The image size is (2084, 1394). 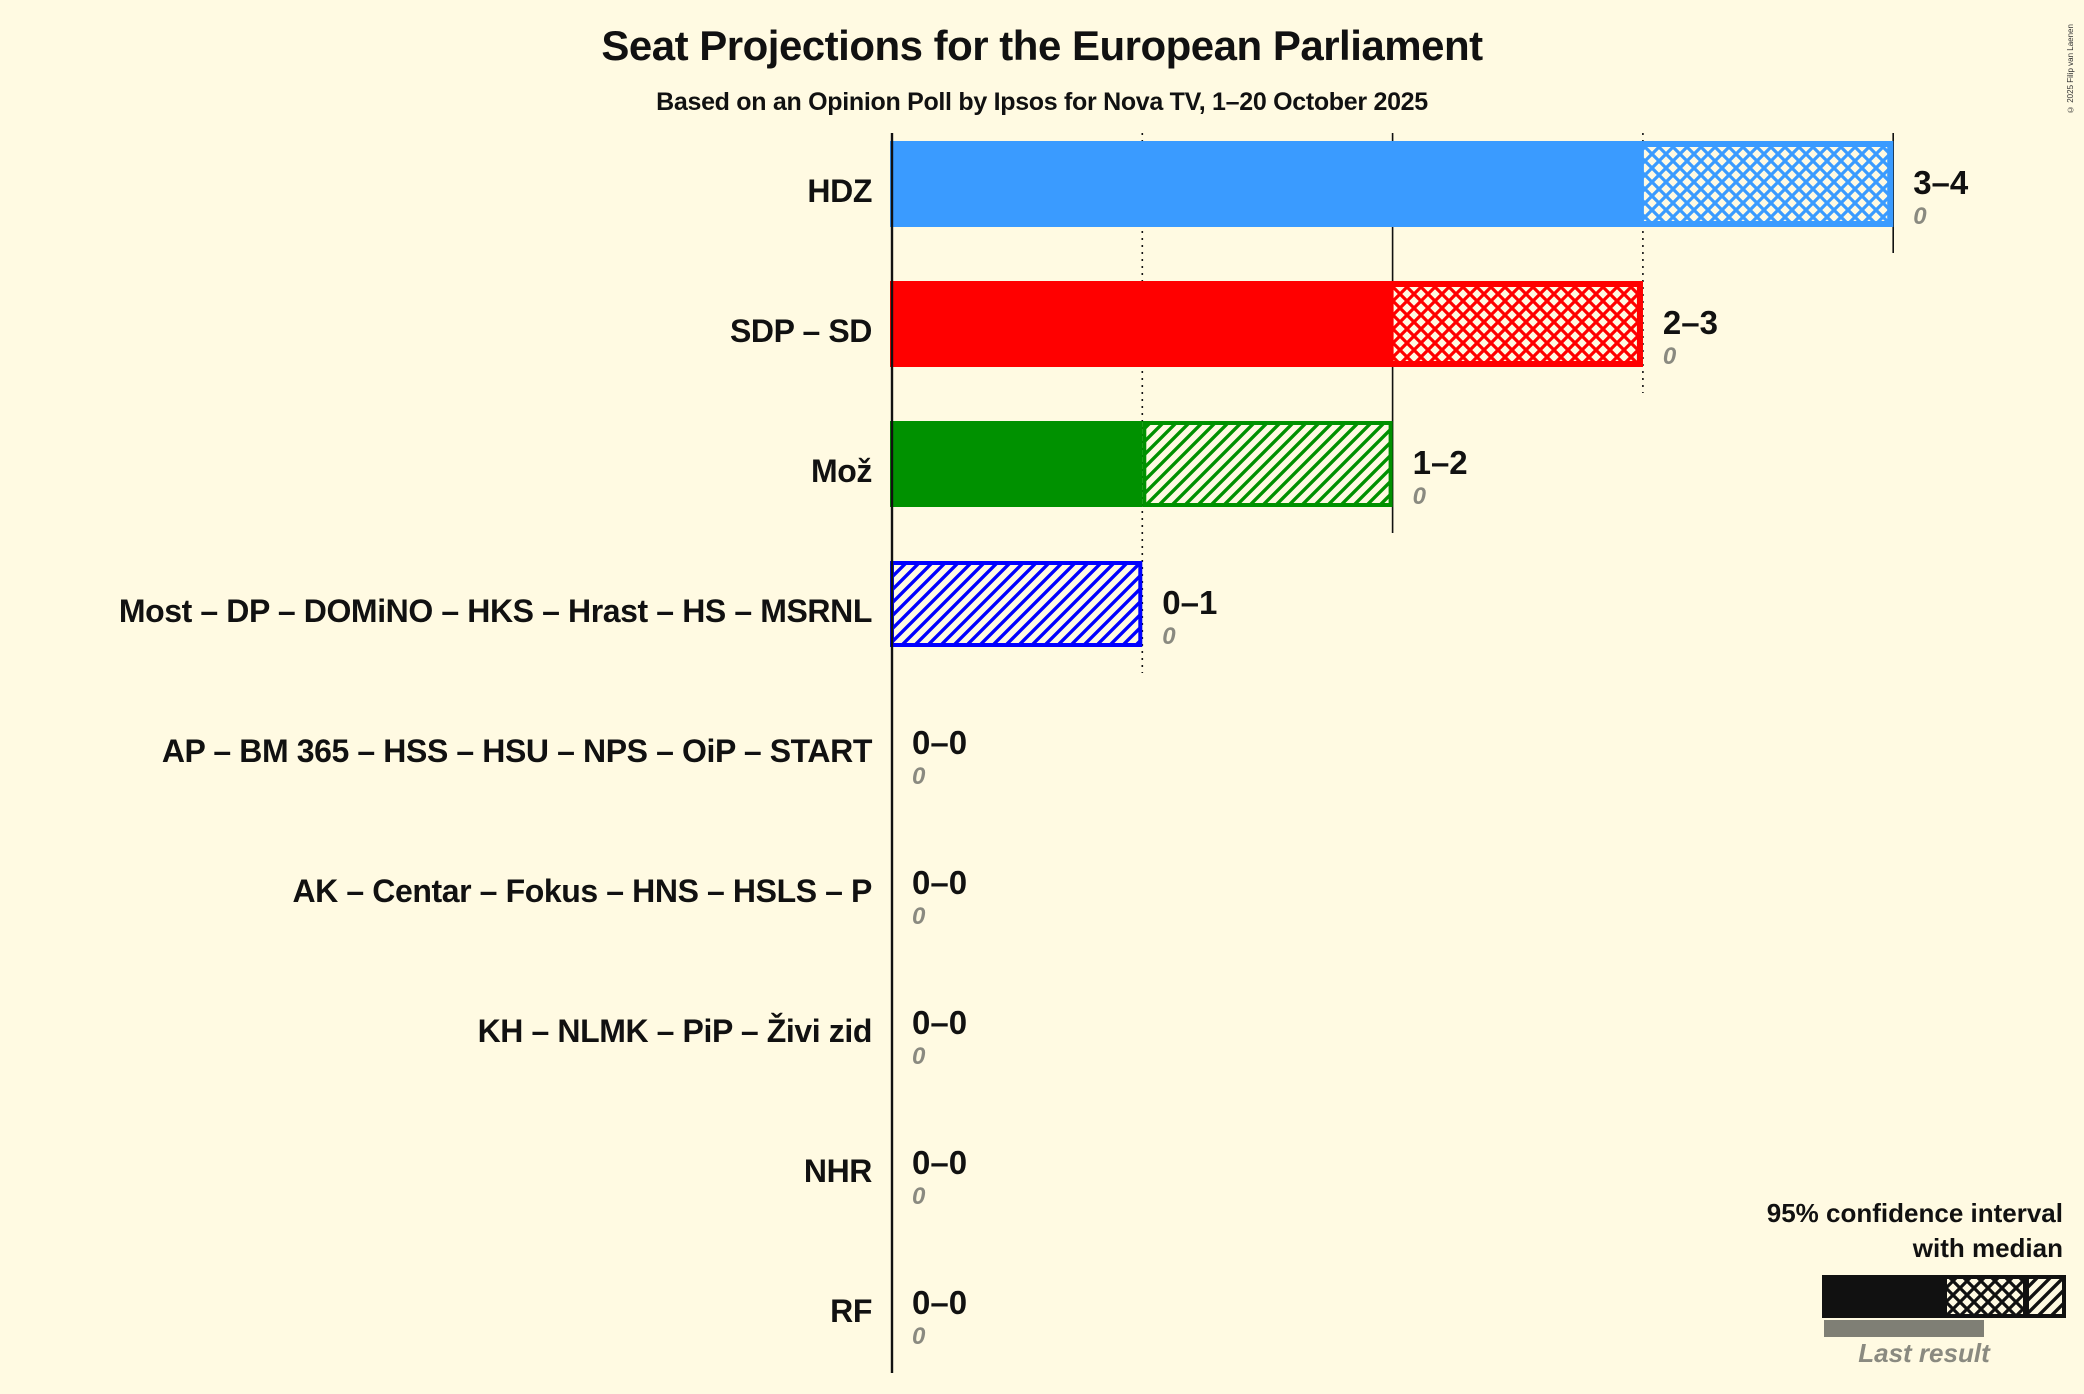 I want to click on median-bar, so click(x=1016, y=464).